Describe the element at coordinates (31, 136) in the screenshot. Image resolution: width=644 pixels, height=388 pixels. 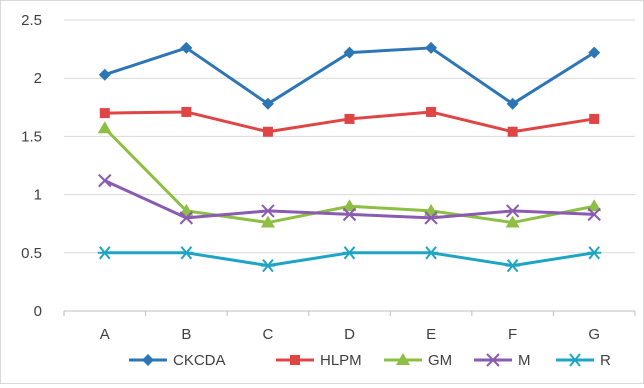
I see `y-tick-label: 1.5` at that location.